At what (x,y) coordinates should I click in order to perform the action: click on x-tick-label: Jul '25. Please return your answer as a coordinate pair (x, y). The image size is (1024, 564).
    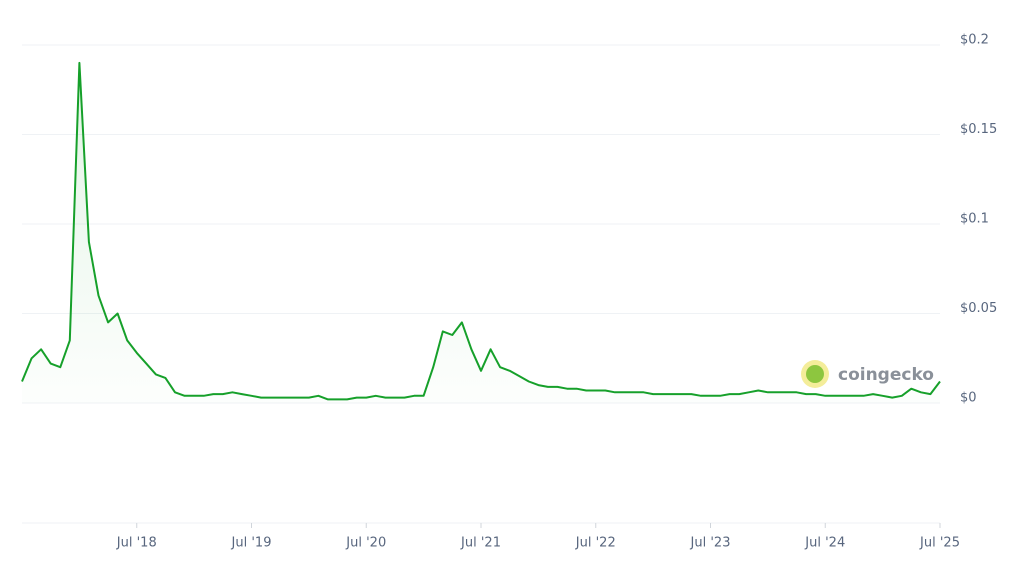
    Looking at the image, I should click on (939, 543).